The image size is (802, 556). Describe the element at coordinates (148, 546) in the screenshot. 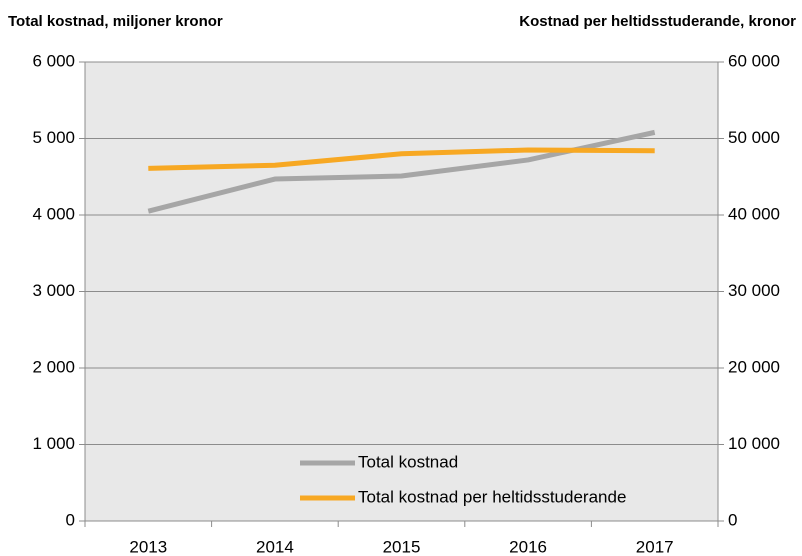

I see `x-tick-label: 2013` at that location.